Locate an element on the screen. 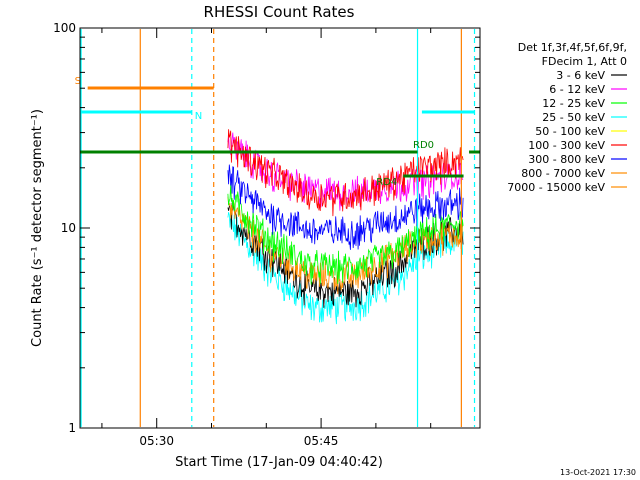 This screenshot has height=480, width=640. series-12-25-kev-line is located at coordinates (345, 234).